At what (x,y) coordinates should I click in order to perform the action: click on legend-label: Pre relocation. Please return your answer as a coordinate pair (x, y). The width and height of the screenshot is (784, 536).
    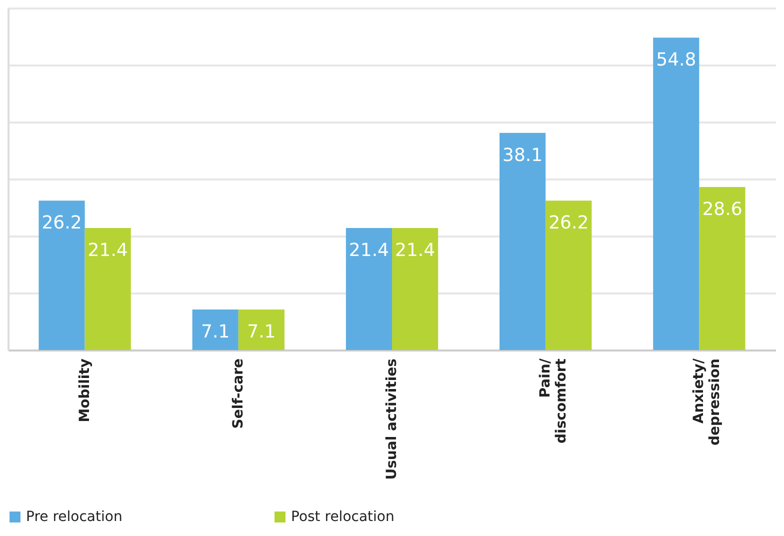
    Looking at the image, I should click on (74, 517).